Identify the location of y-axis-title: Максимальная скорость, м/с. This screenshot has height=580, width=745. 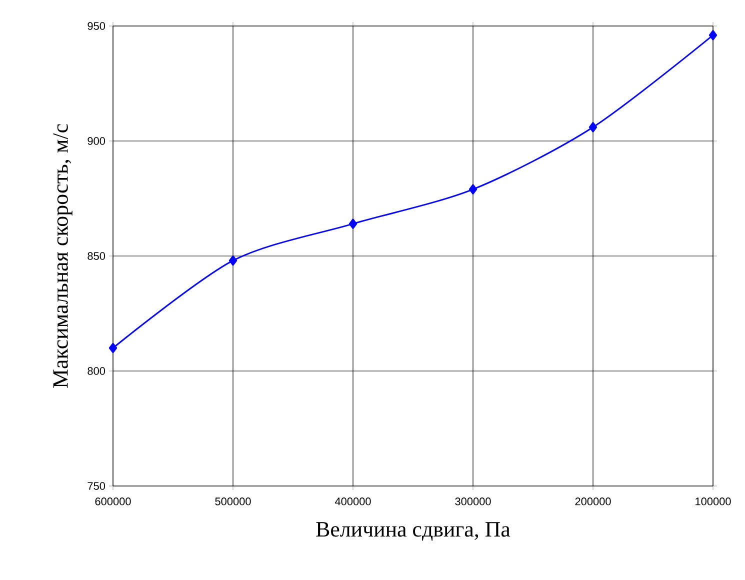
(62, 256).